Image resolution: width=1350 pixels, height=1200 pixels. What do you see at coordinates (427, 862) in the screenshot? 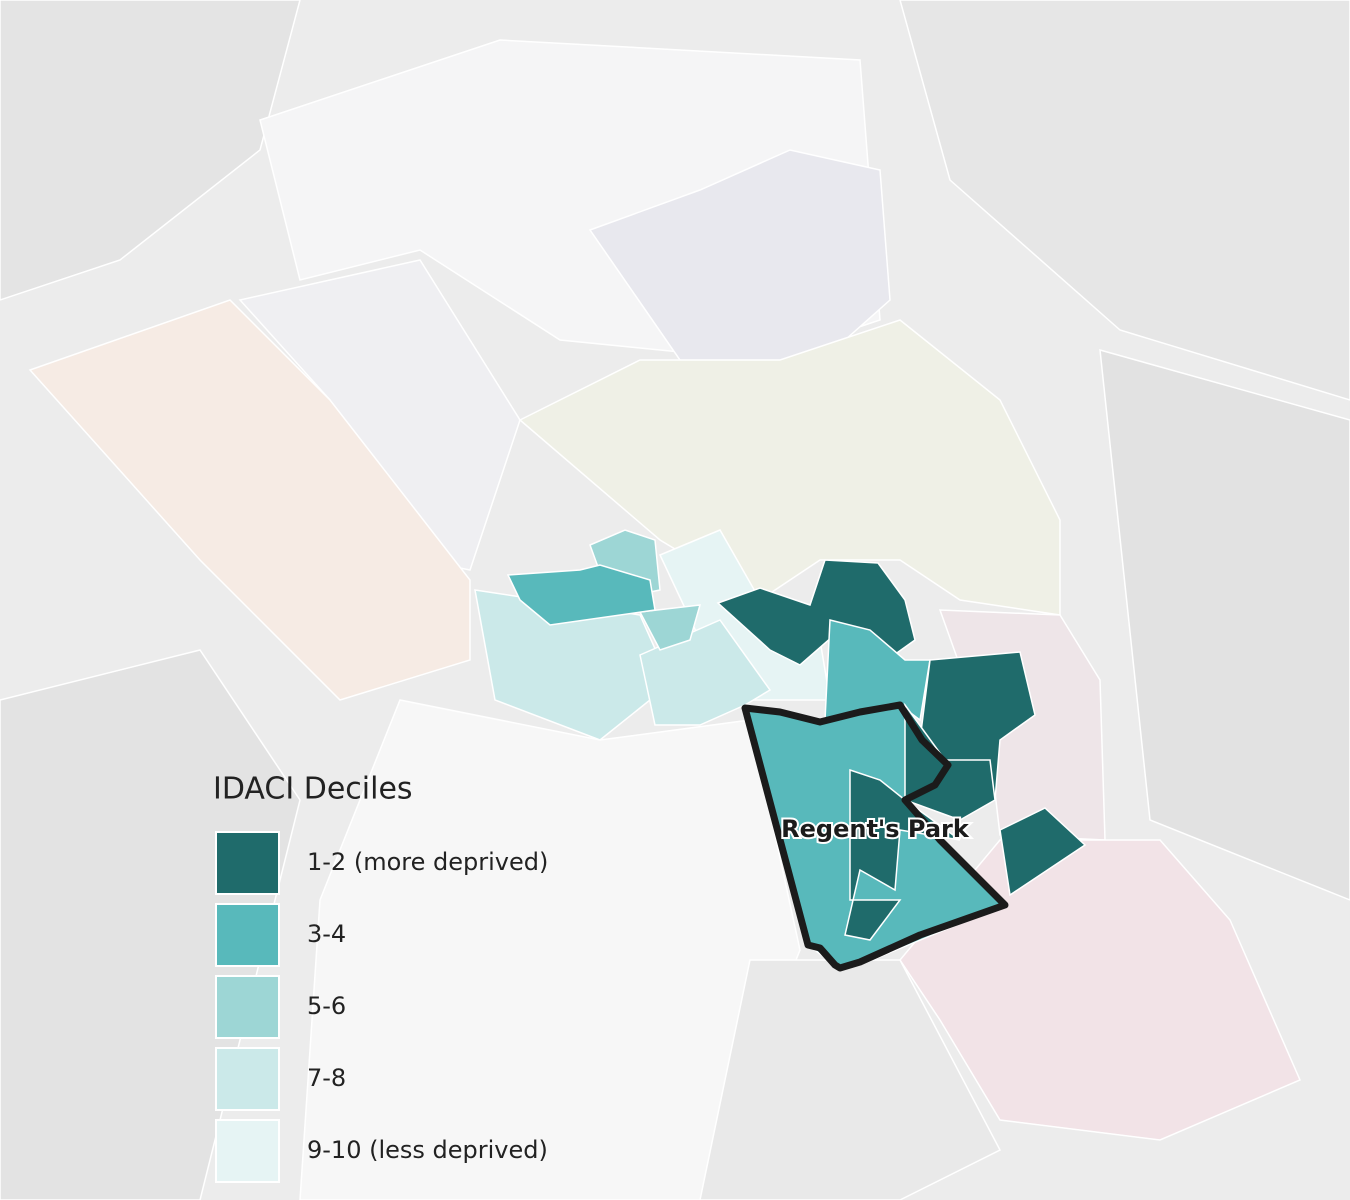
I see `legend-label: 1-2 (more deprived)` at bounding box center [427, 862].